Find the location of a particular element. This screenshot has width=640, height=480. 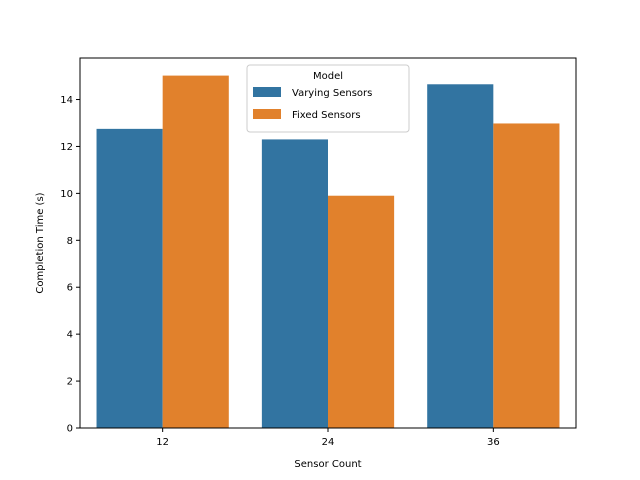

legend-title: Model is located at coordinates (328, 76).